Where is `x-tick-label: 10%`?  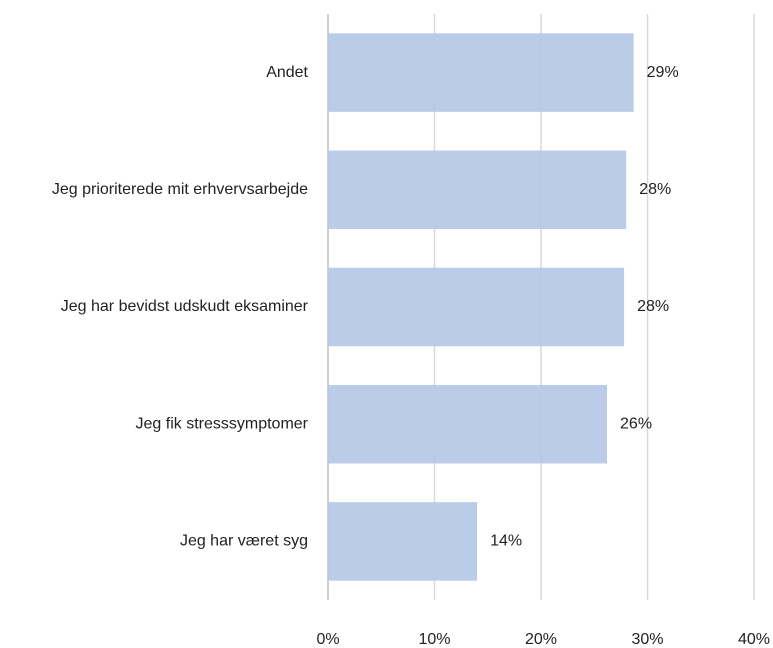
x-tick-label: 10% is located at coordinates (434, 639).